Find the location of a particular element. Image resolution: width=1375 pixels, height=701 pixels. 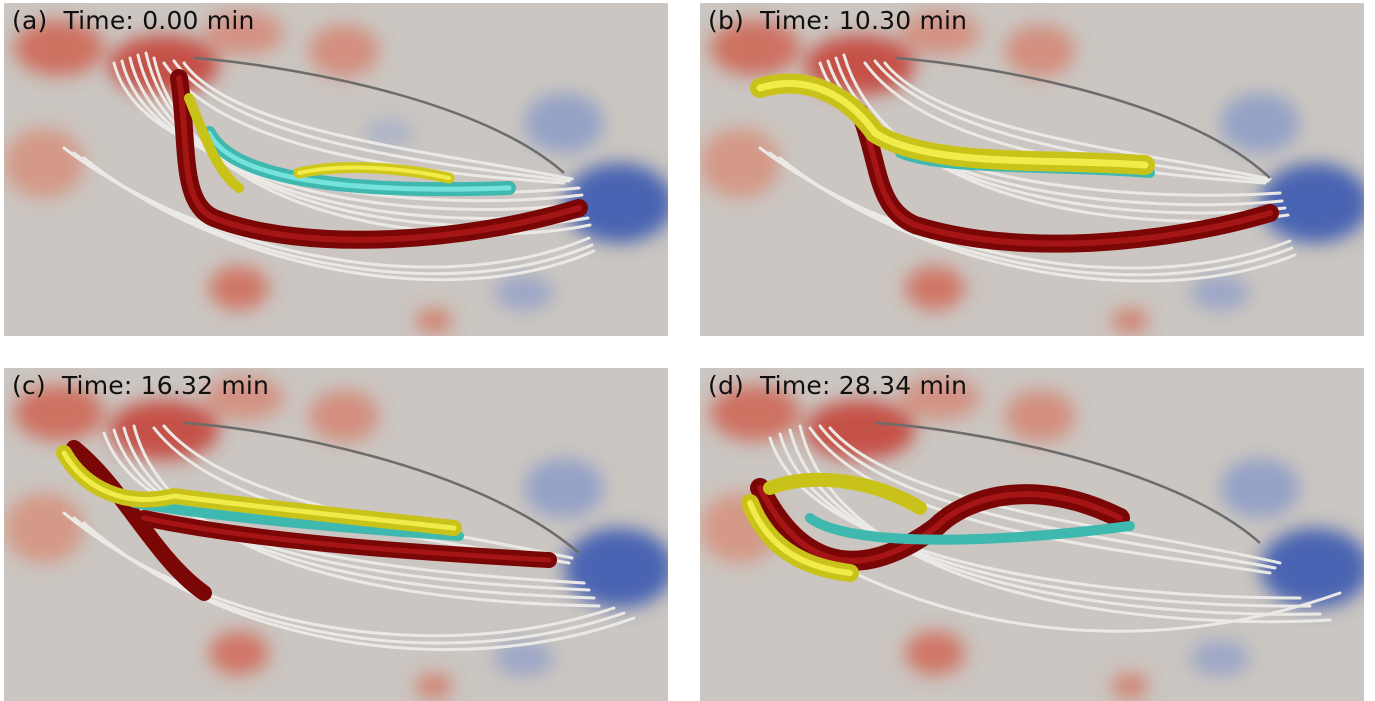

time-label: Time: 16.32 min is located at coordinates (165, 385).